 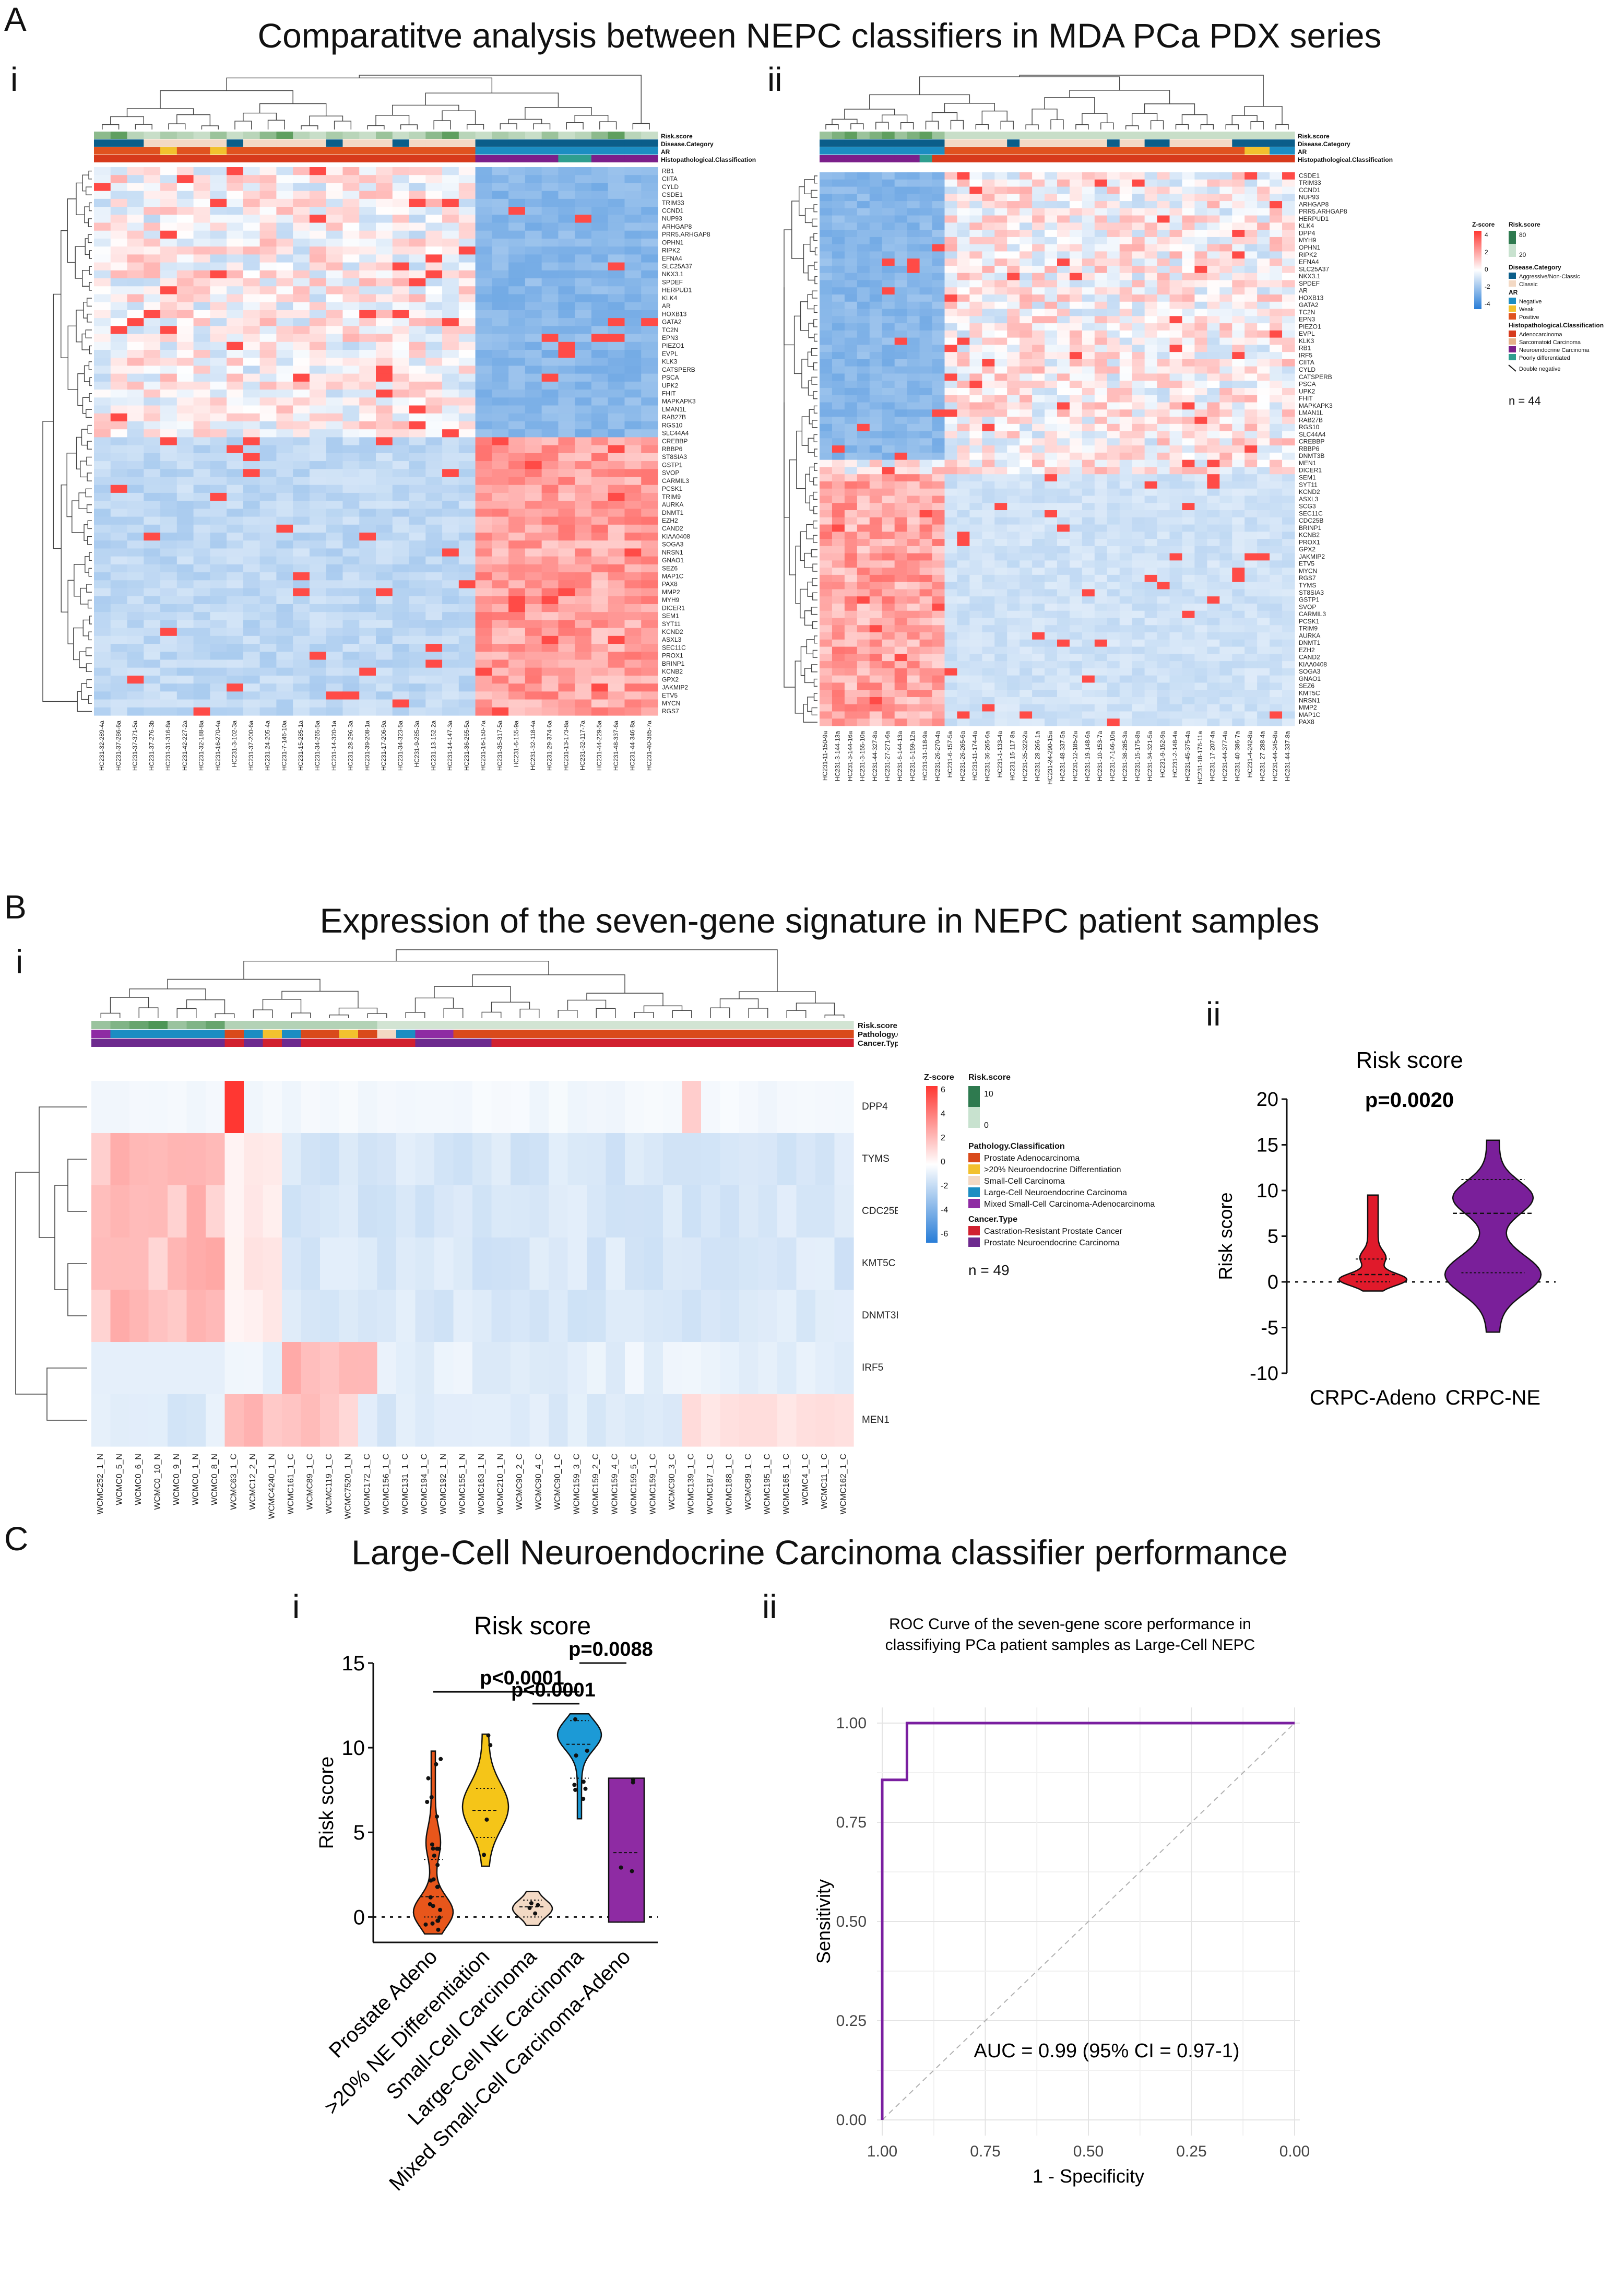 What do you see at coordinates (815, 209) in the screenshot?
I see `row-dendrogram` at bounding box center [815, 209].